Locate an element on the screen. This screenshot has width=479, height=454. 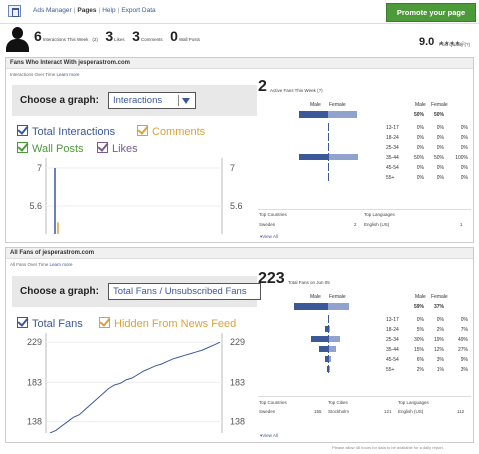
nav-help: Help is located at coordinates (109, 10).